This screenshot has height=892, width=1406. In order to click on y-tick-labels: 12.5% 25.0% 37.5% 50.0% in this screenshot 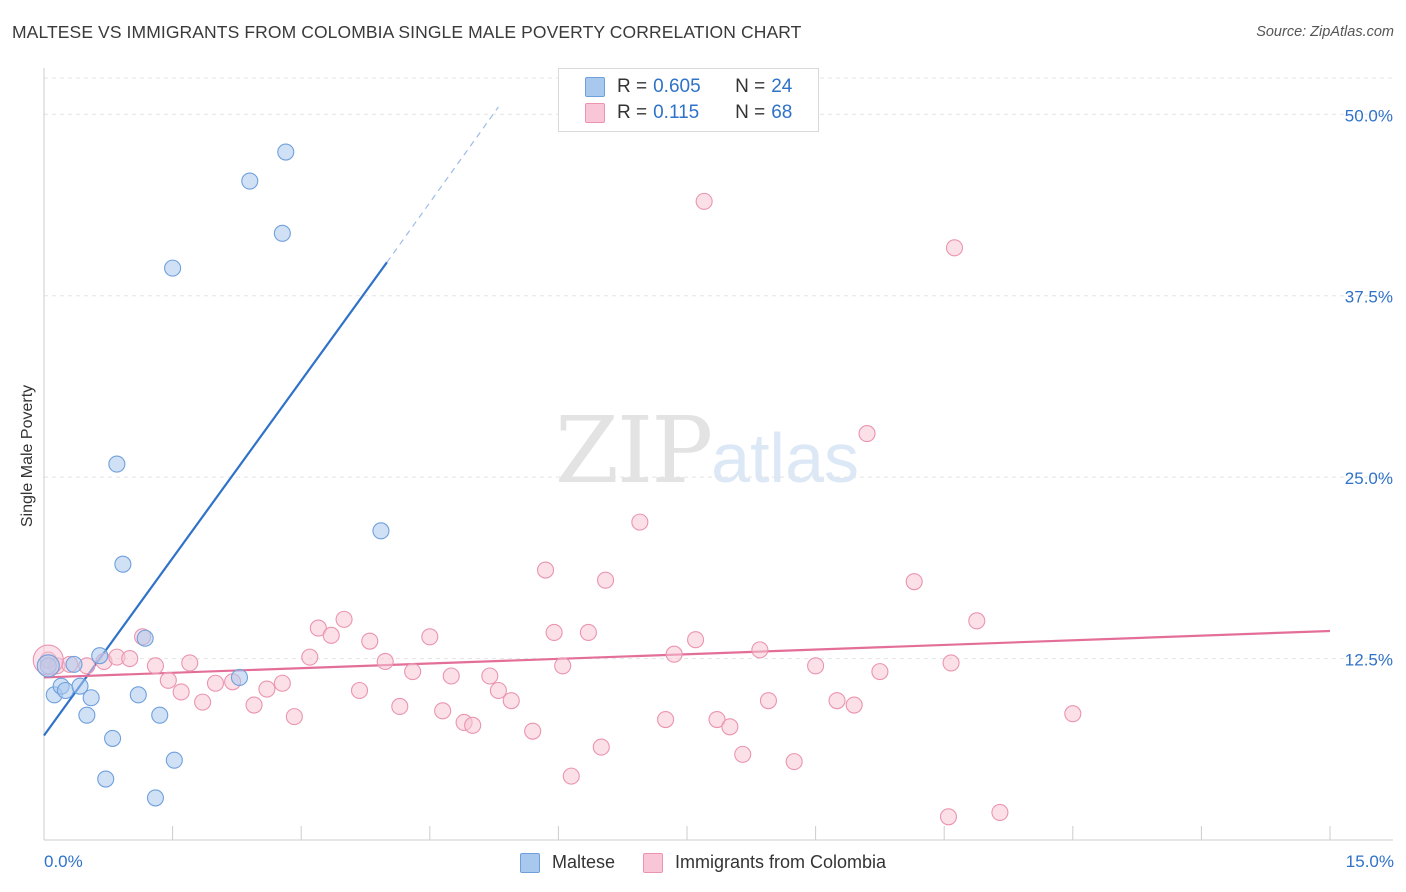, I will do `click(1369, 387)`.